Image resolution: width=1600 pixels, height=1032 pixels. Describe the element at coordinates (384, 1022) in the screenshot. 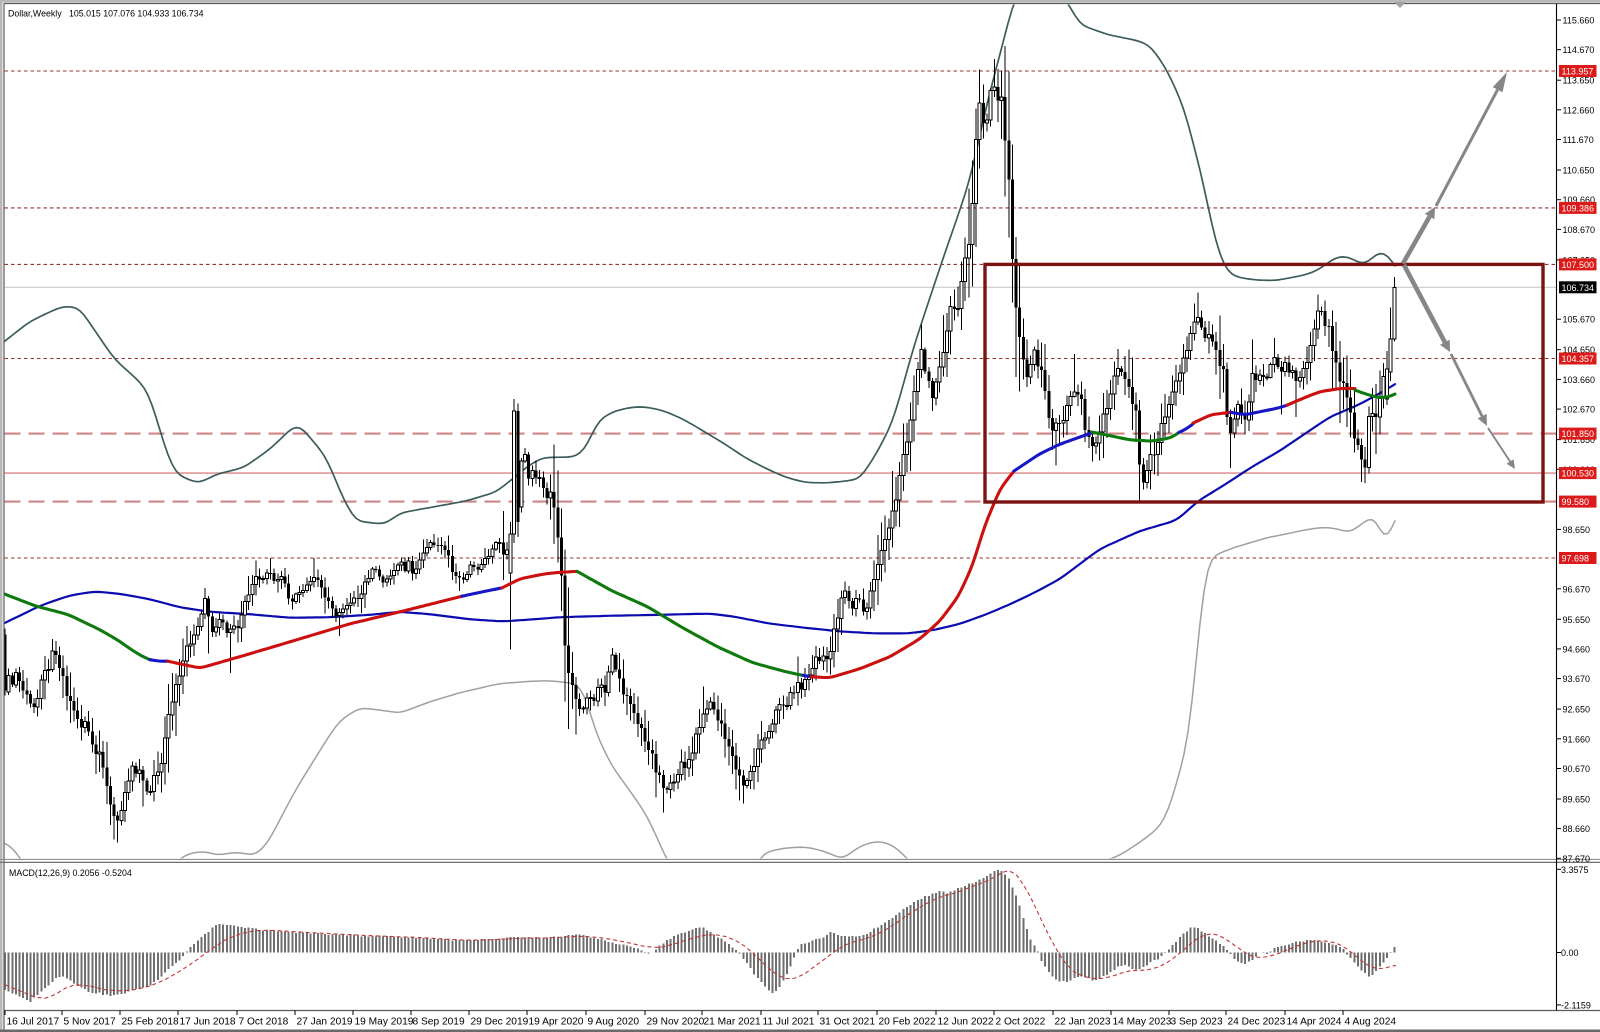

I see `svg-text: 19 May 2019` at that location.